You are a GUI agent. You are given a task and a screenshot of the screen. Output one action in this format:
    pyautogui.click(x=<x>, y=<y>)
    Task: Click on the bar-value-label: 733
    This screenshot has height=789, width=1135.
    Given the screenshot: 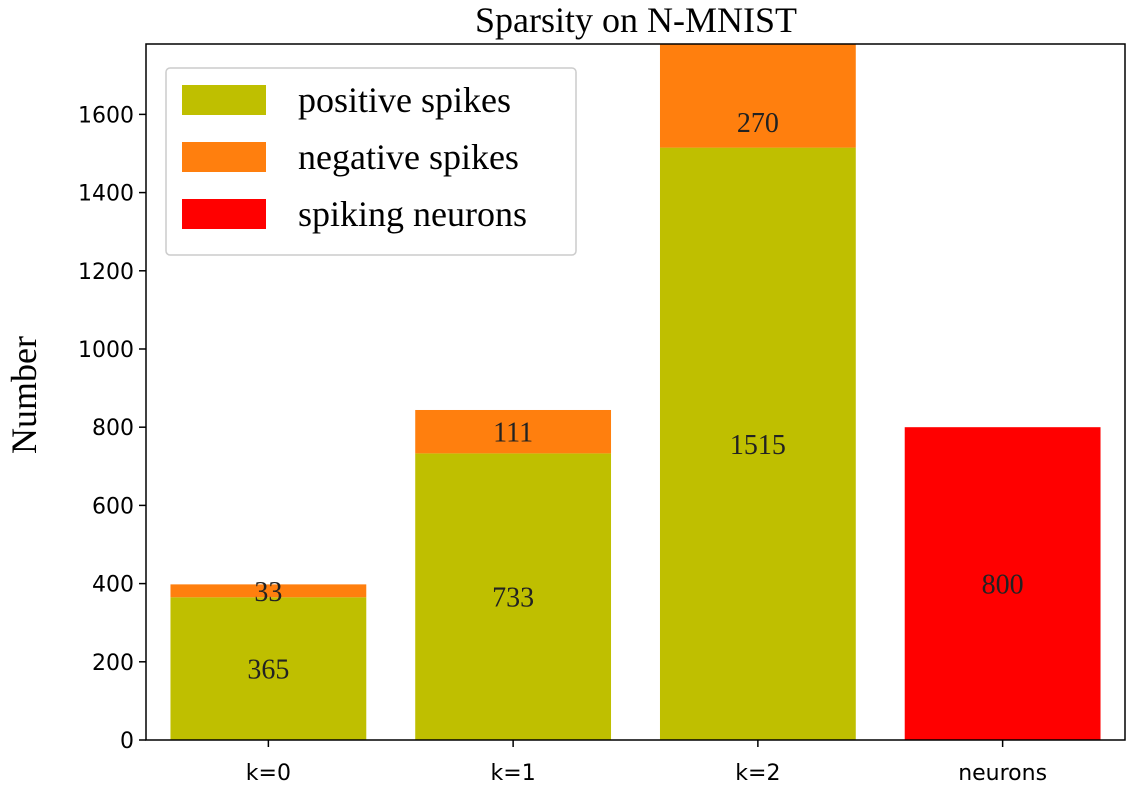 What is the action you would take?
    pyautogui.click(x=513, y=598)
    